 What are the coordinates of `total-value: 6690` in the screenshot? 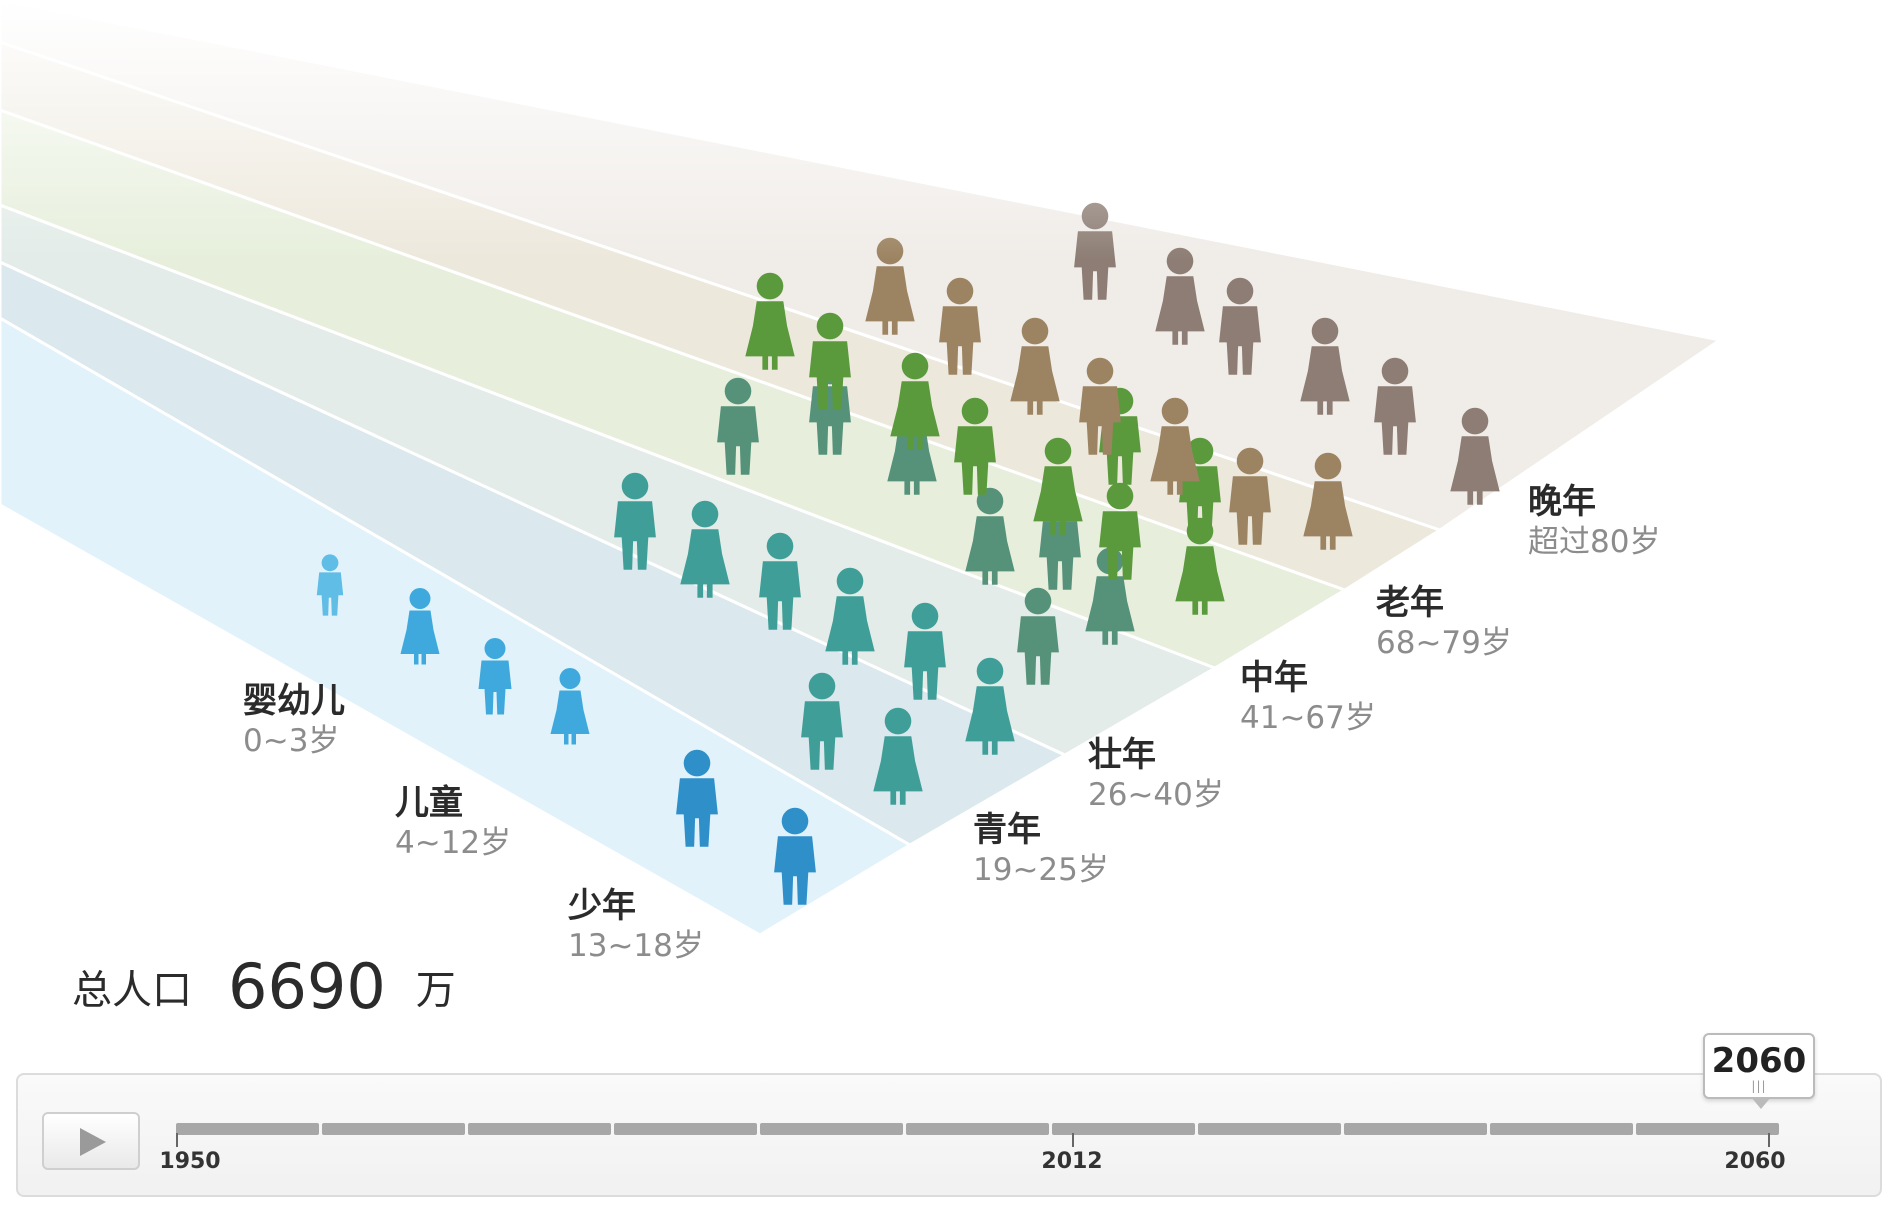 It's located at (307, 986).